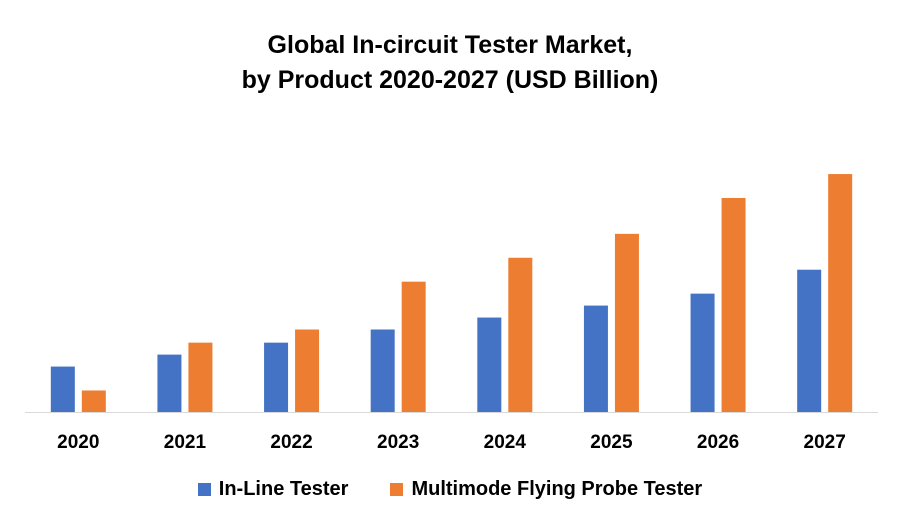 This screenshot has height=525, width=900. I want to click on bar-in-line-tester-2023, so click(382, 370).